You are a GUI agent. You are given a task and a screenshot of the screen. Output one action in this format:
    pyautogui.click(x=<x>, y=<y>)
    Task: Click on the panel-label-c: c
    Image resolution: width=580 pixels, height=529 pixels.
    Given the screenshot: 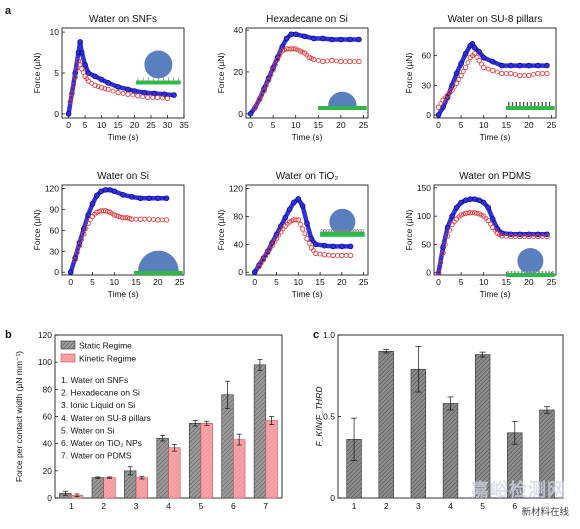 What is the action you would take?
    pyautogui.click(x=316, y=335)
    